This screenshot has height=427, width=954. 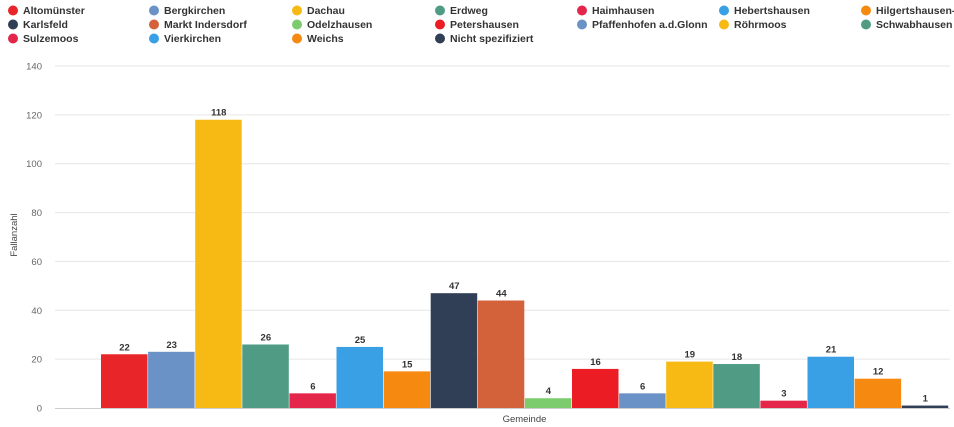 I want to click on x-axis-title: Gemeinde, so click(x=525, y=419).